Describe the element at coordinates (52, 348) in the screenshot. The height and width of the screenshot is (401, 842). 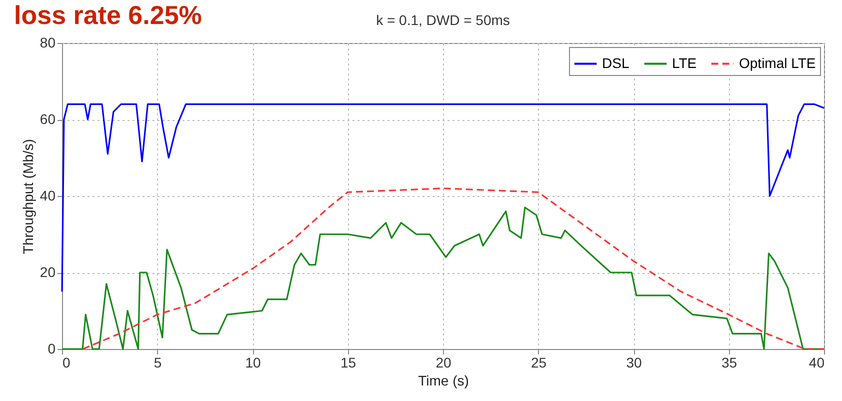
I see `y-tick-label: 0` at that location.